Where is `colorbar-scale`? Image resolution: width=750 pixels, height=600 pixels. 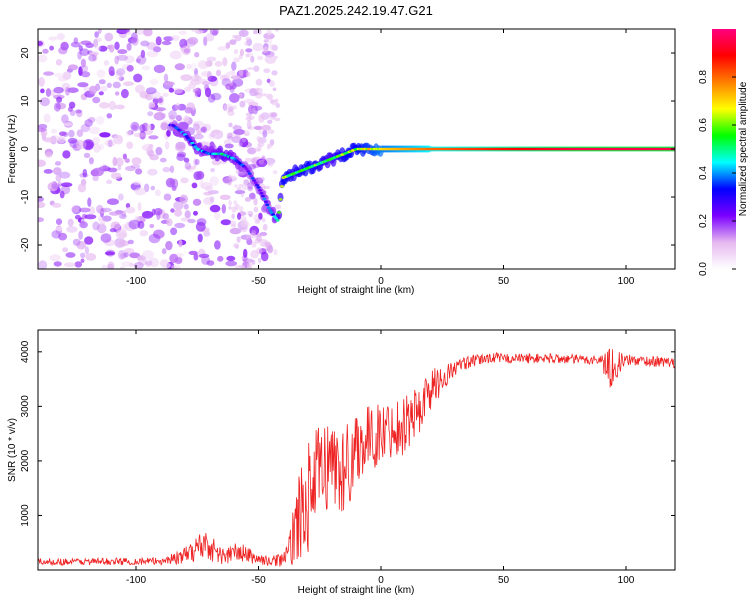 colorbar-scale is located at coordinates (724, 149).